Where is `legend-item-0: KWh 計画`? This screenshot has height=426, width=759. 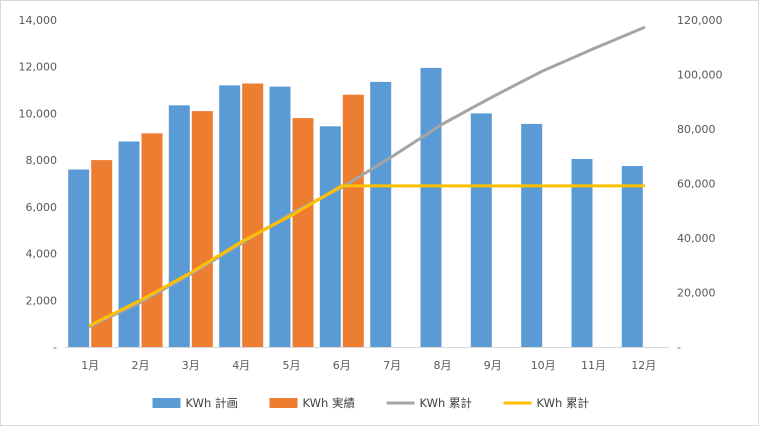
legend-item-0: KWh 計画 is located at coordinates (195, 403).